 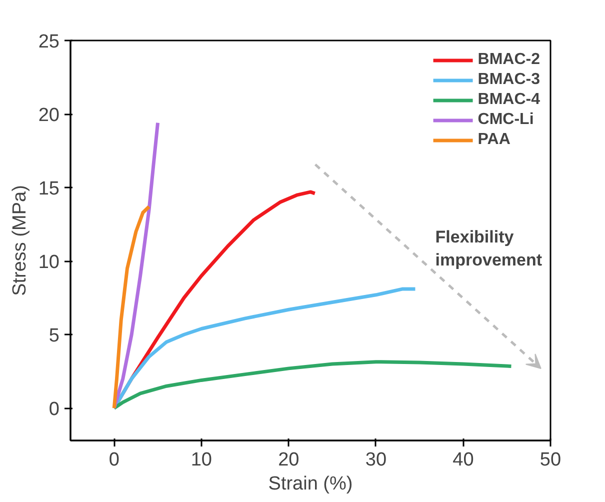 What do you see at coordinates (310, 484) in the screenshot?
I see `x-axis-title: Strain (%)` at bounding box center [310, 484].